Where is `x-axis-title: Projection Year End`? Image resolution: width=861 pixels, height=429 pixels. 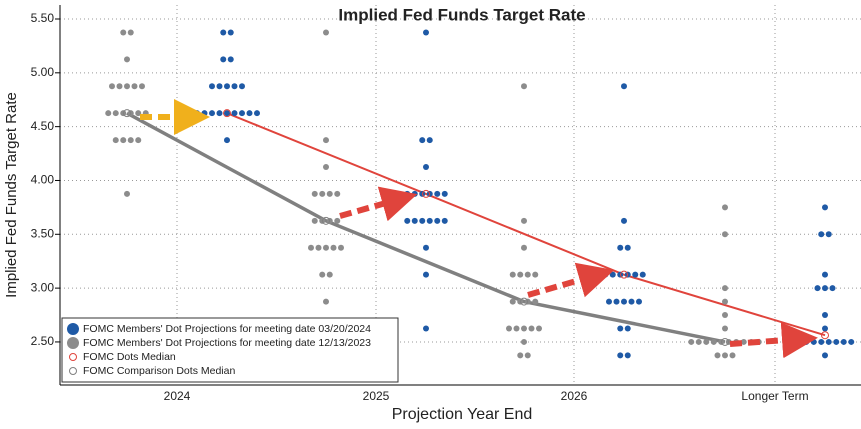
x-axis-title: Projection Year End is located at coordinates (462, 414).